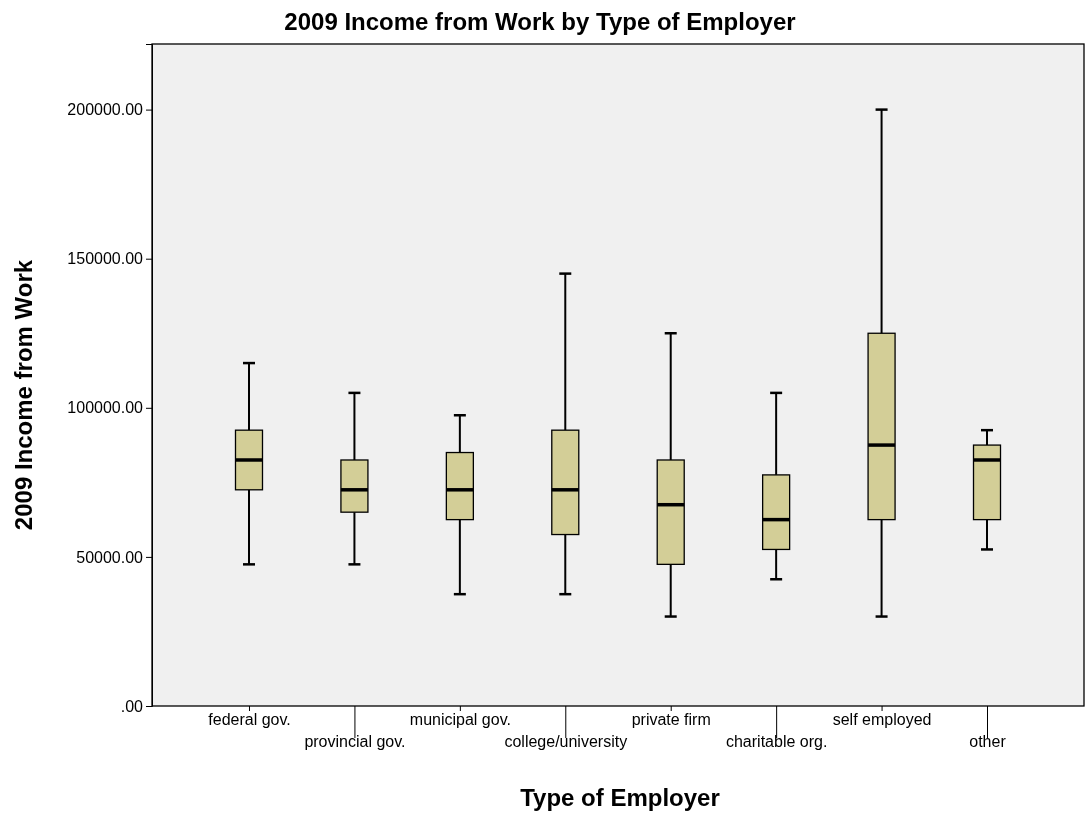  Describe the element at coordinates (988, 742) in the screenshot. I see `x-tick-label: other` at that location.